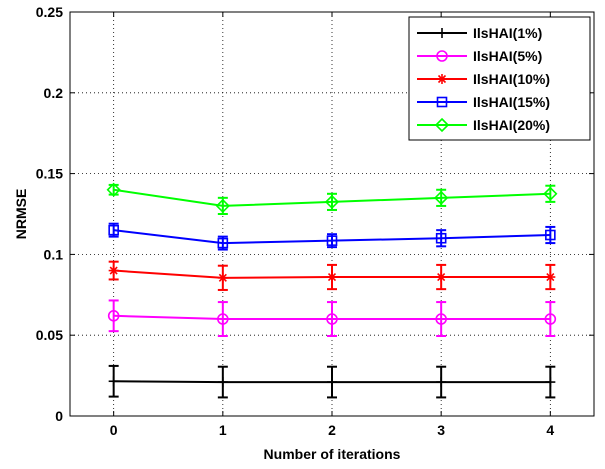 The image size is (605, 469). Describe the element at coordinates (332, 454) in the screenshot. I see `x-axis-title: Number of iterations` at that location.